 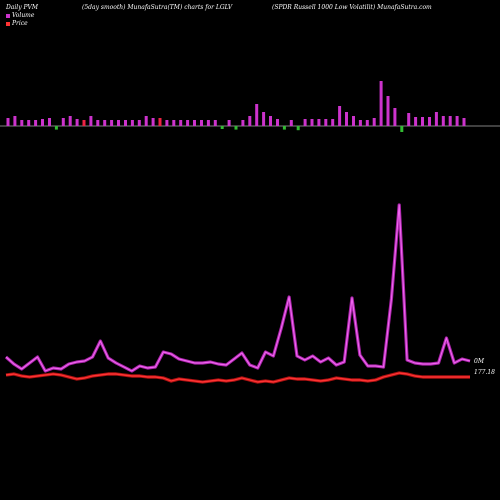 What do you see at coordinates (8, 23) in the screenshot?
I see `legend-price-swatch` at bounding box center [8, 23].